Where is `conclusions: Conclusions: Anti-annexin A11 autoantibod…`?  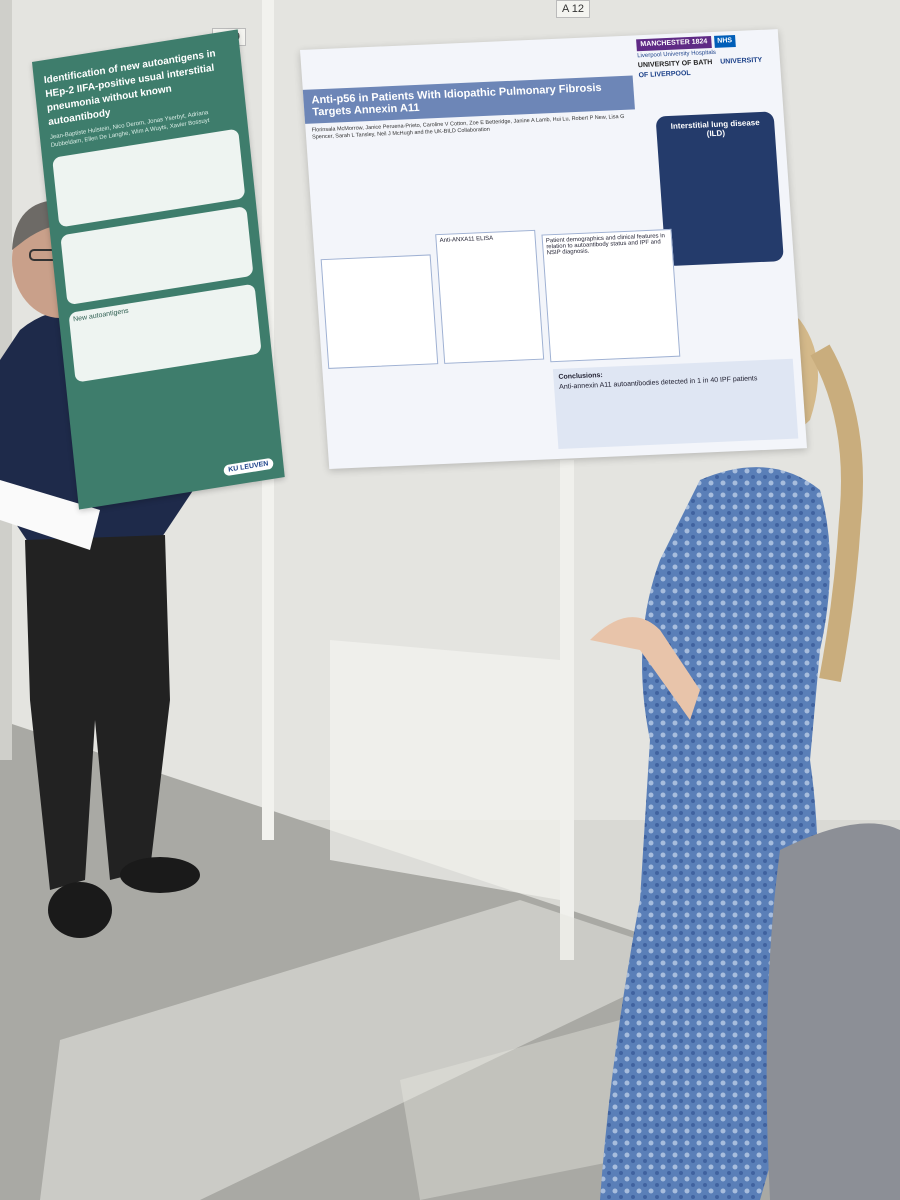 conclusions: Conclusions: Anti-annexin A11 autoantibod… is located at coordinates (675, 403).